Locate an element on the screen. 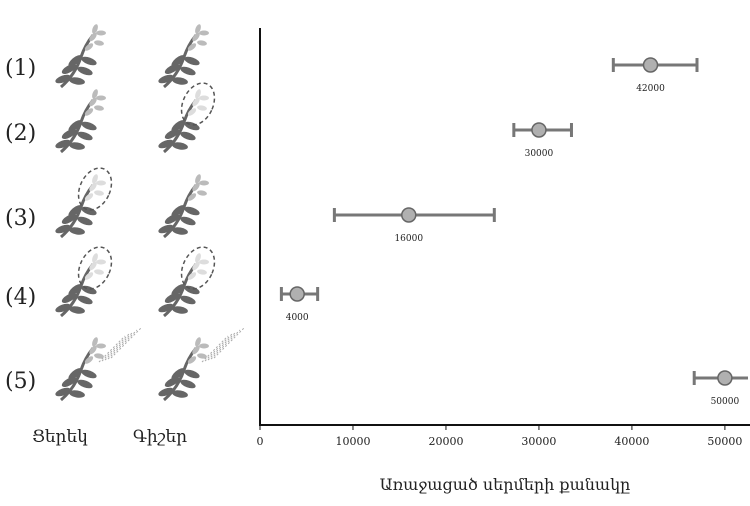 The width and height of the screenshot is (750, 506). x-axis-label: Առաջացած սերմերի քանակը is located at coordinates (505, 484).